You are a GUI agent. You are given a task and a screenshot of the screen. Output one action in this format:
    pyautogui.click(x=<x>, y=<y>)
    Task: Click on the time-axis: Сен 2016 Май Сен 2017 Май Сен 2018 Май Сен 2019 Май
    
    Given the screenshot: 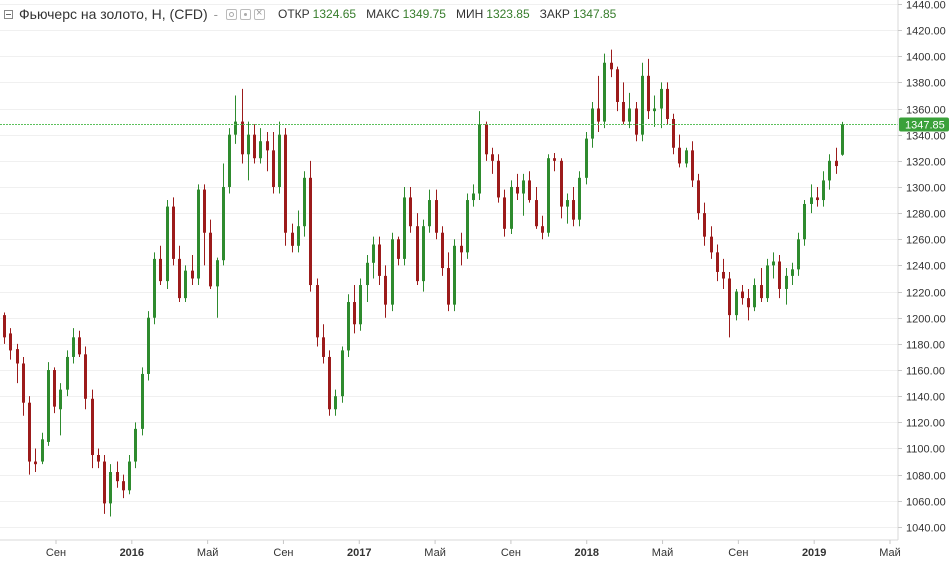 What is the action you would take?
    pyautogui.click(x=473, y=549)
    